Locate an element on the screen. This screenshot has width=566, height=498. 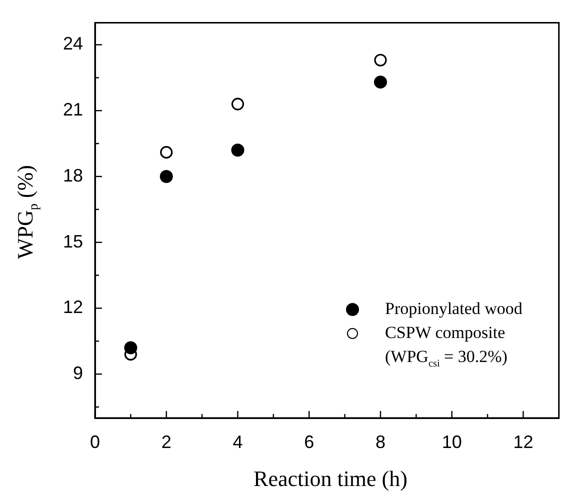
x-axis-title: Reaction time (h) is located at coordinates (330, 479).